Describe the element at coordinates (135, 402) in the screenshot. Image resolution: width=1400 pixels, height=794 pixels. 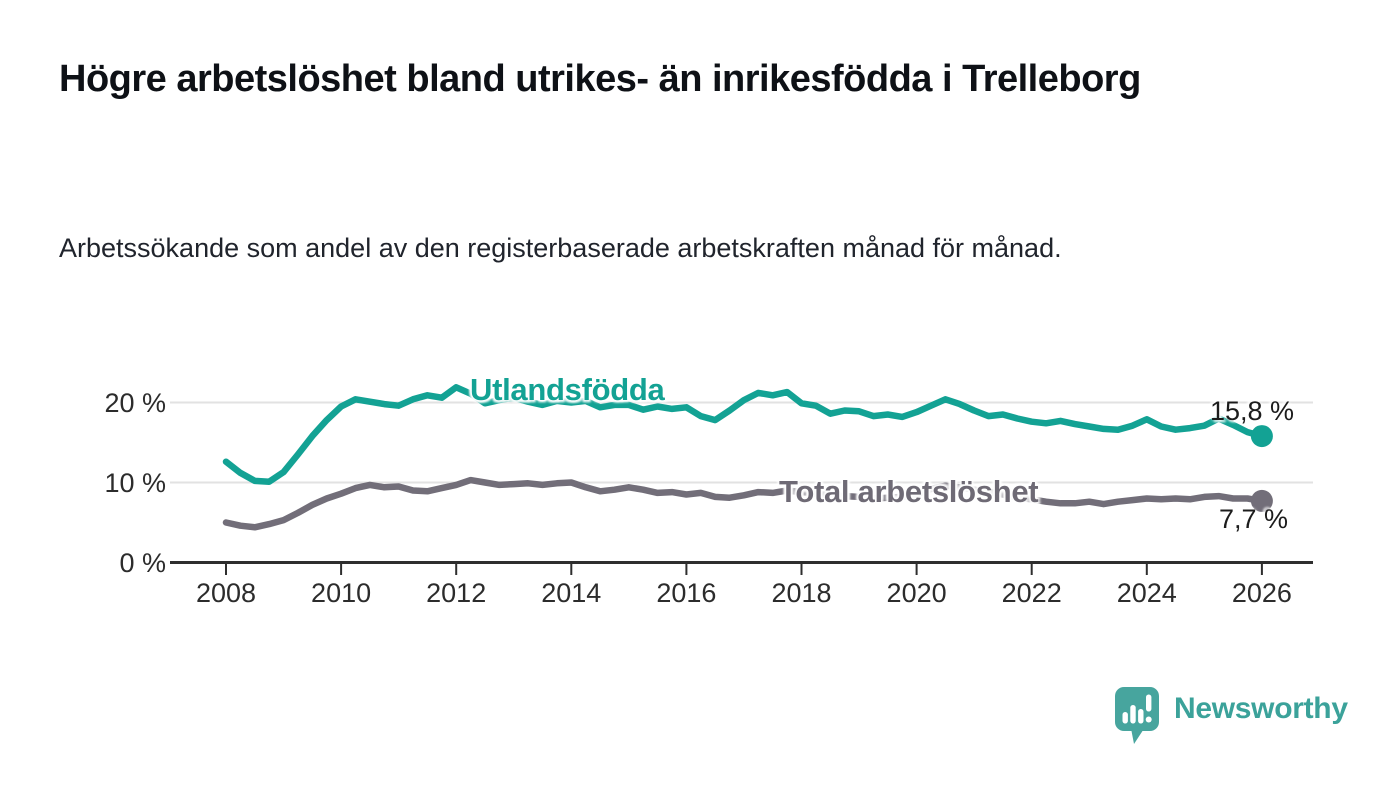
I see `y-axis-tick-label: 20 %` at that location.